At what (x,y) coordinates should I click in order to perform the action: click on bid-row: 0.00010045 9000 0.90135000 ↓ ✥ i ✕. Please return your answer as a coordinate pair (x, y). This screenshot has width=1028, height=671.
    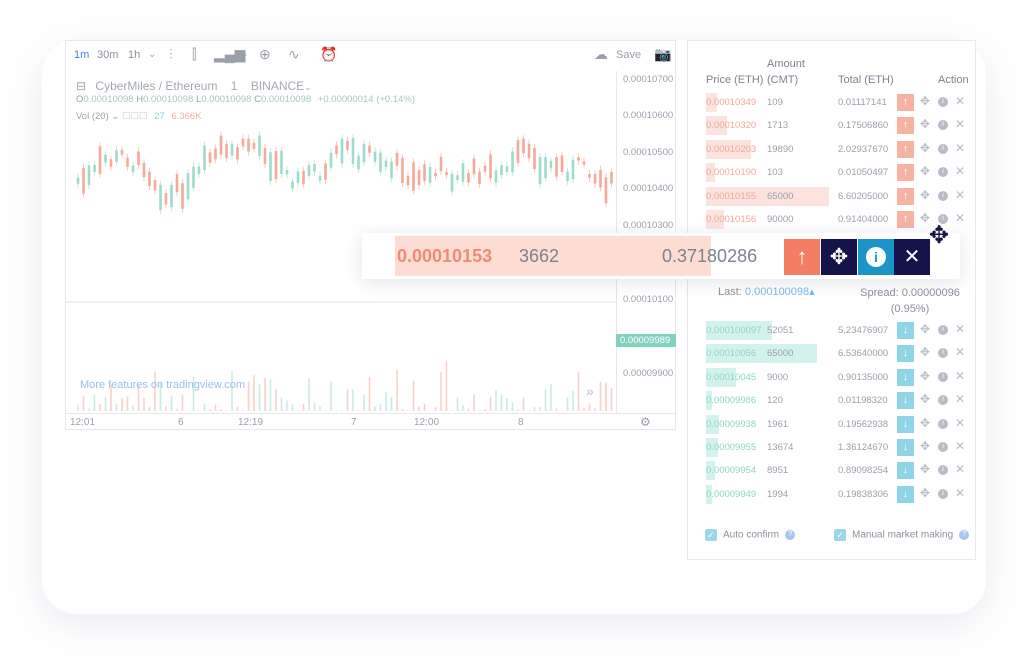
    Looking at the image, I should click on (832, 377).